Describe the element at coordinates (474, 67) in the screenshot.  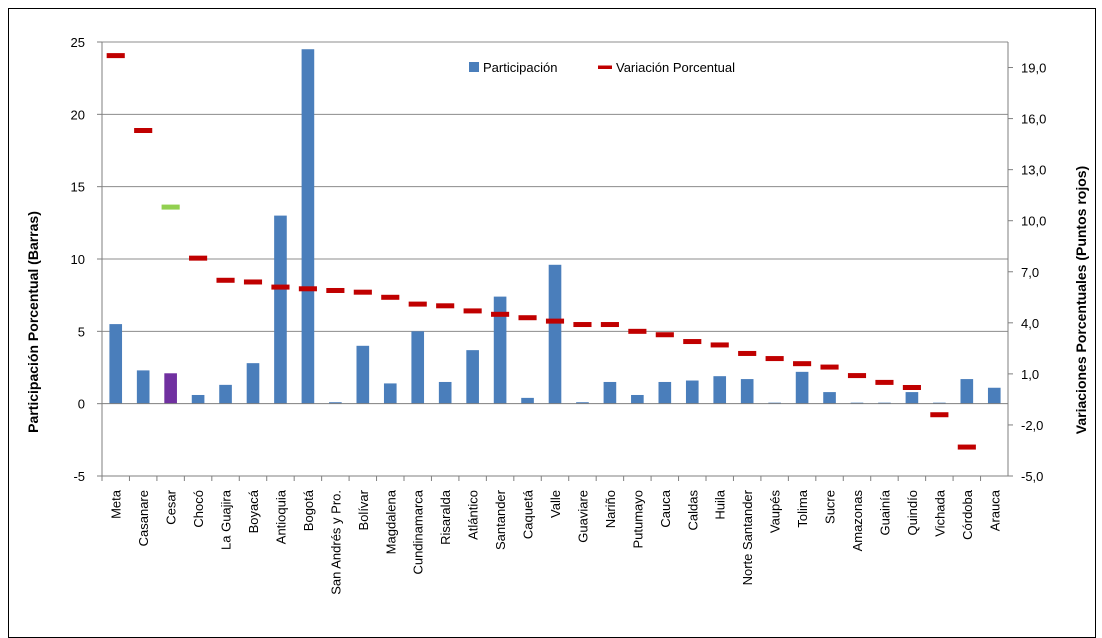
I see `legend-swatch-participacion` at that location.